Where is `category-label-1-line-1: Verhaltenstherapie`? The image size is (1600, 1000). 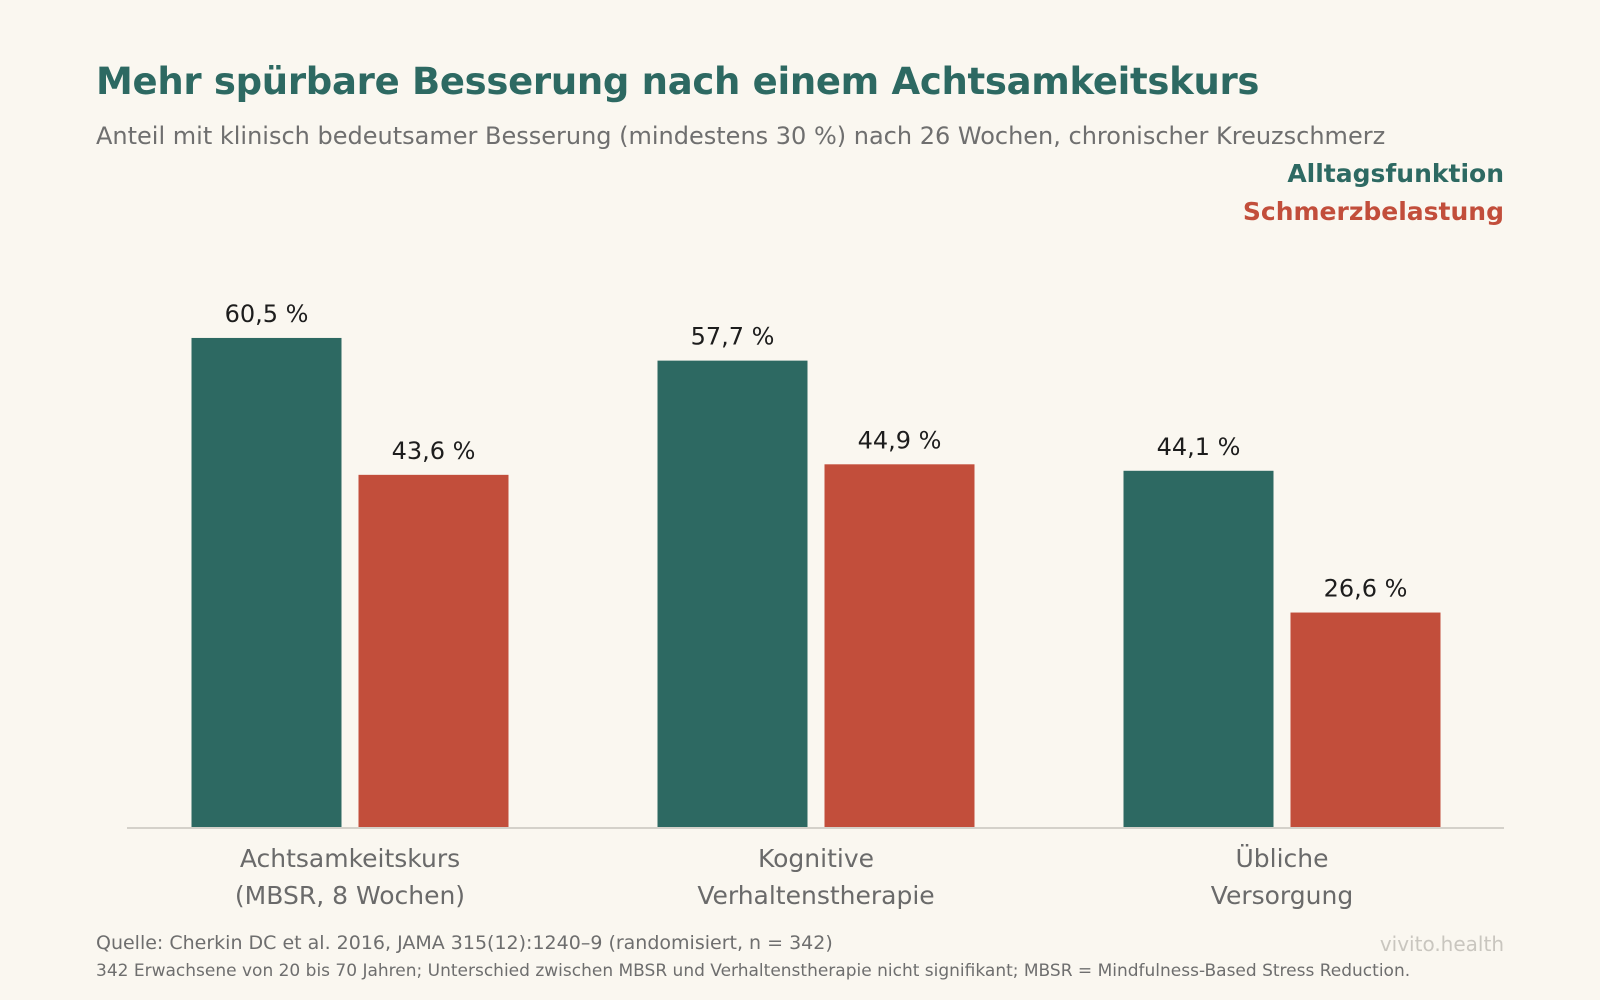 category-label-1-line-1: Verhaltenstherapie is located at coordinates (815, 895).